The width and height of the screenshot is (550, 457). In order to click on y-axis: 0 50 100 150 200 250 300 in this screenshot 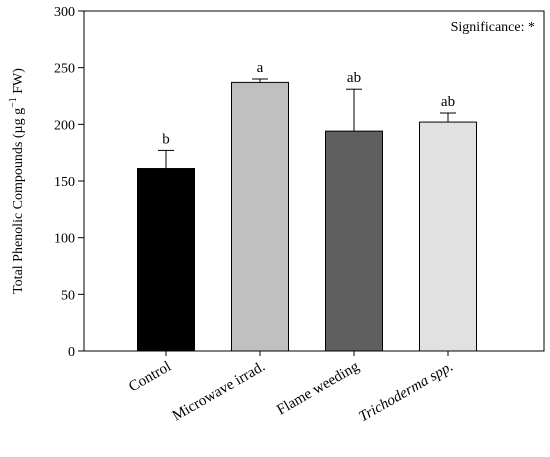, I will do `click(69, 182)`.